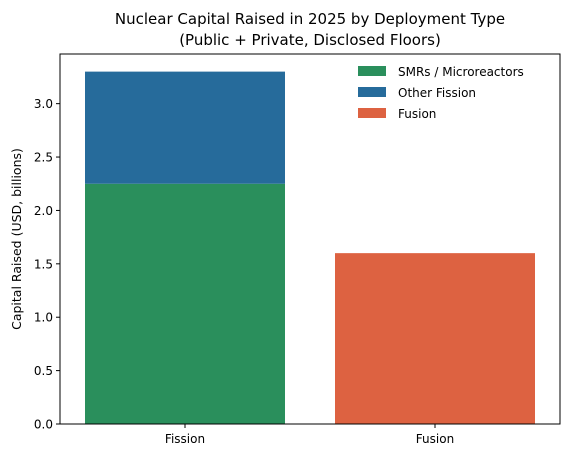 The image size is (567, 456). I want to click on y-axis-label: Capital Raised (USD, billions), so click(16, 239).